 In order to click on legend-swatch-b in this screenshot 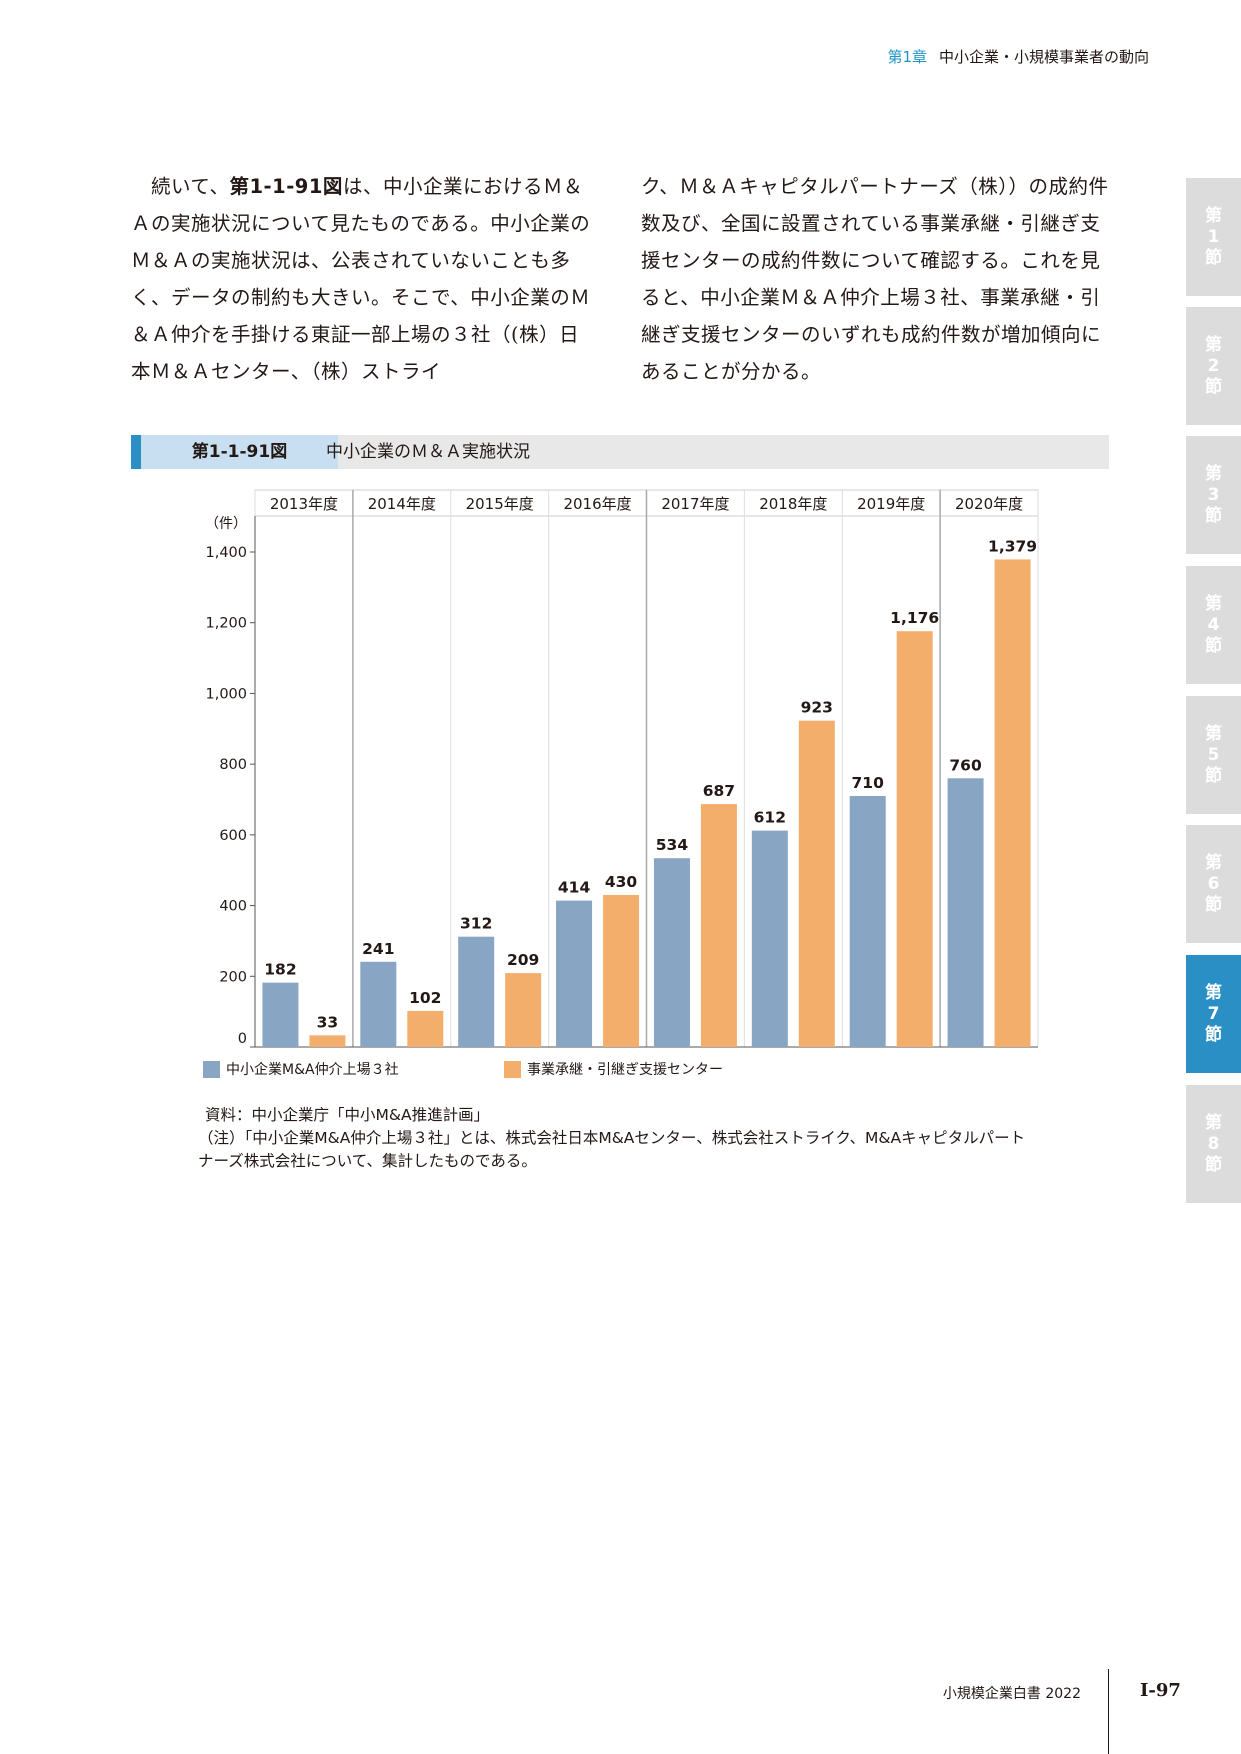, I will do `click(512, 1069)`.